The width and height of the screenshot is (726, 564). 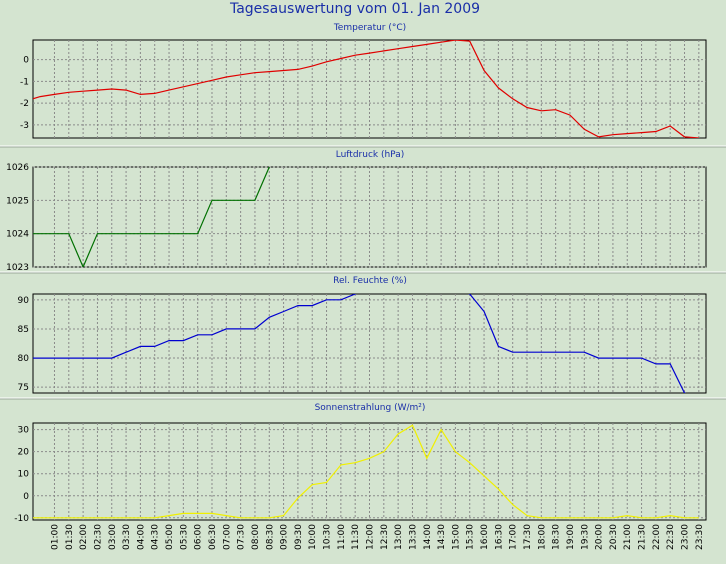 What do you see at coordinates (456, 537) in the screenshot?
I see `x-tick-label: 15:00` at bounding box center [456, 537].